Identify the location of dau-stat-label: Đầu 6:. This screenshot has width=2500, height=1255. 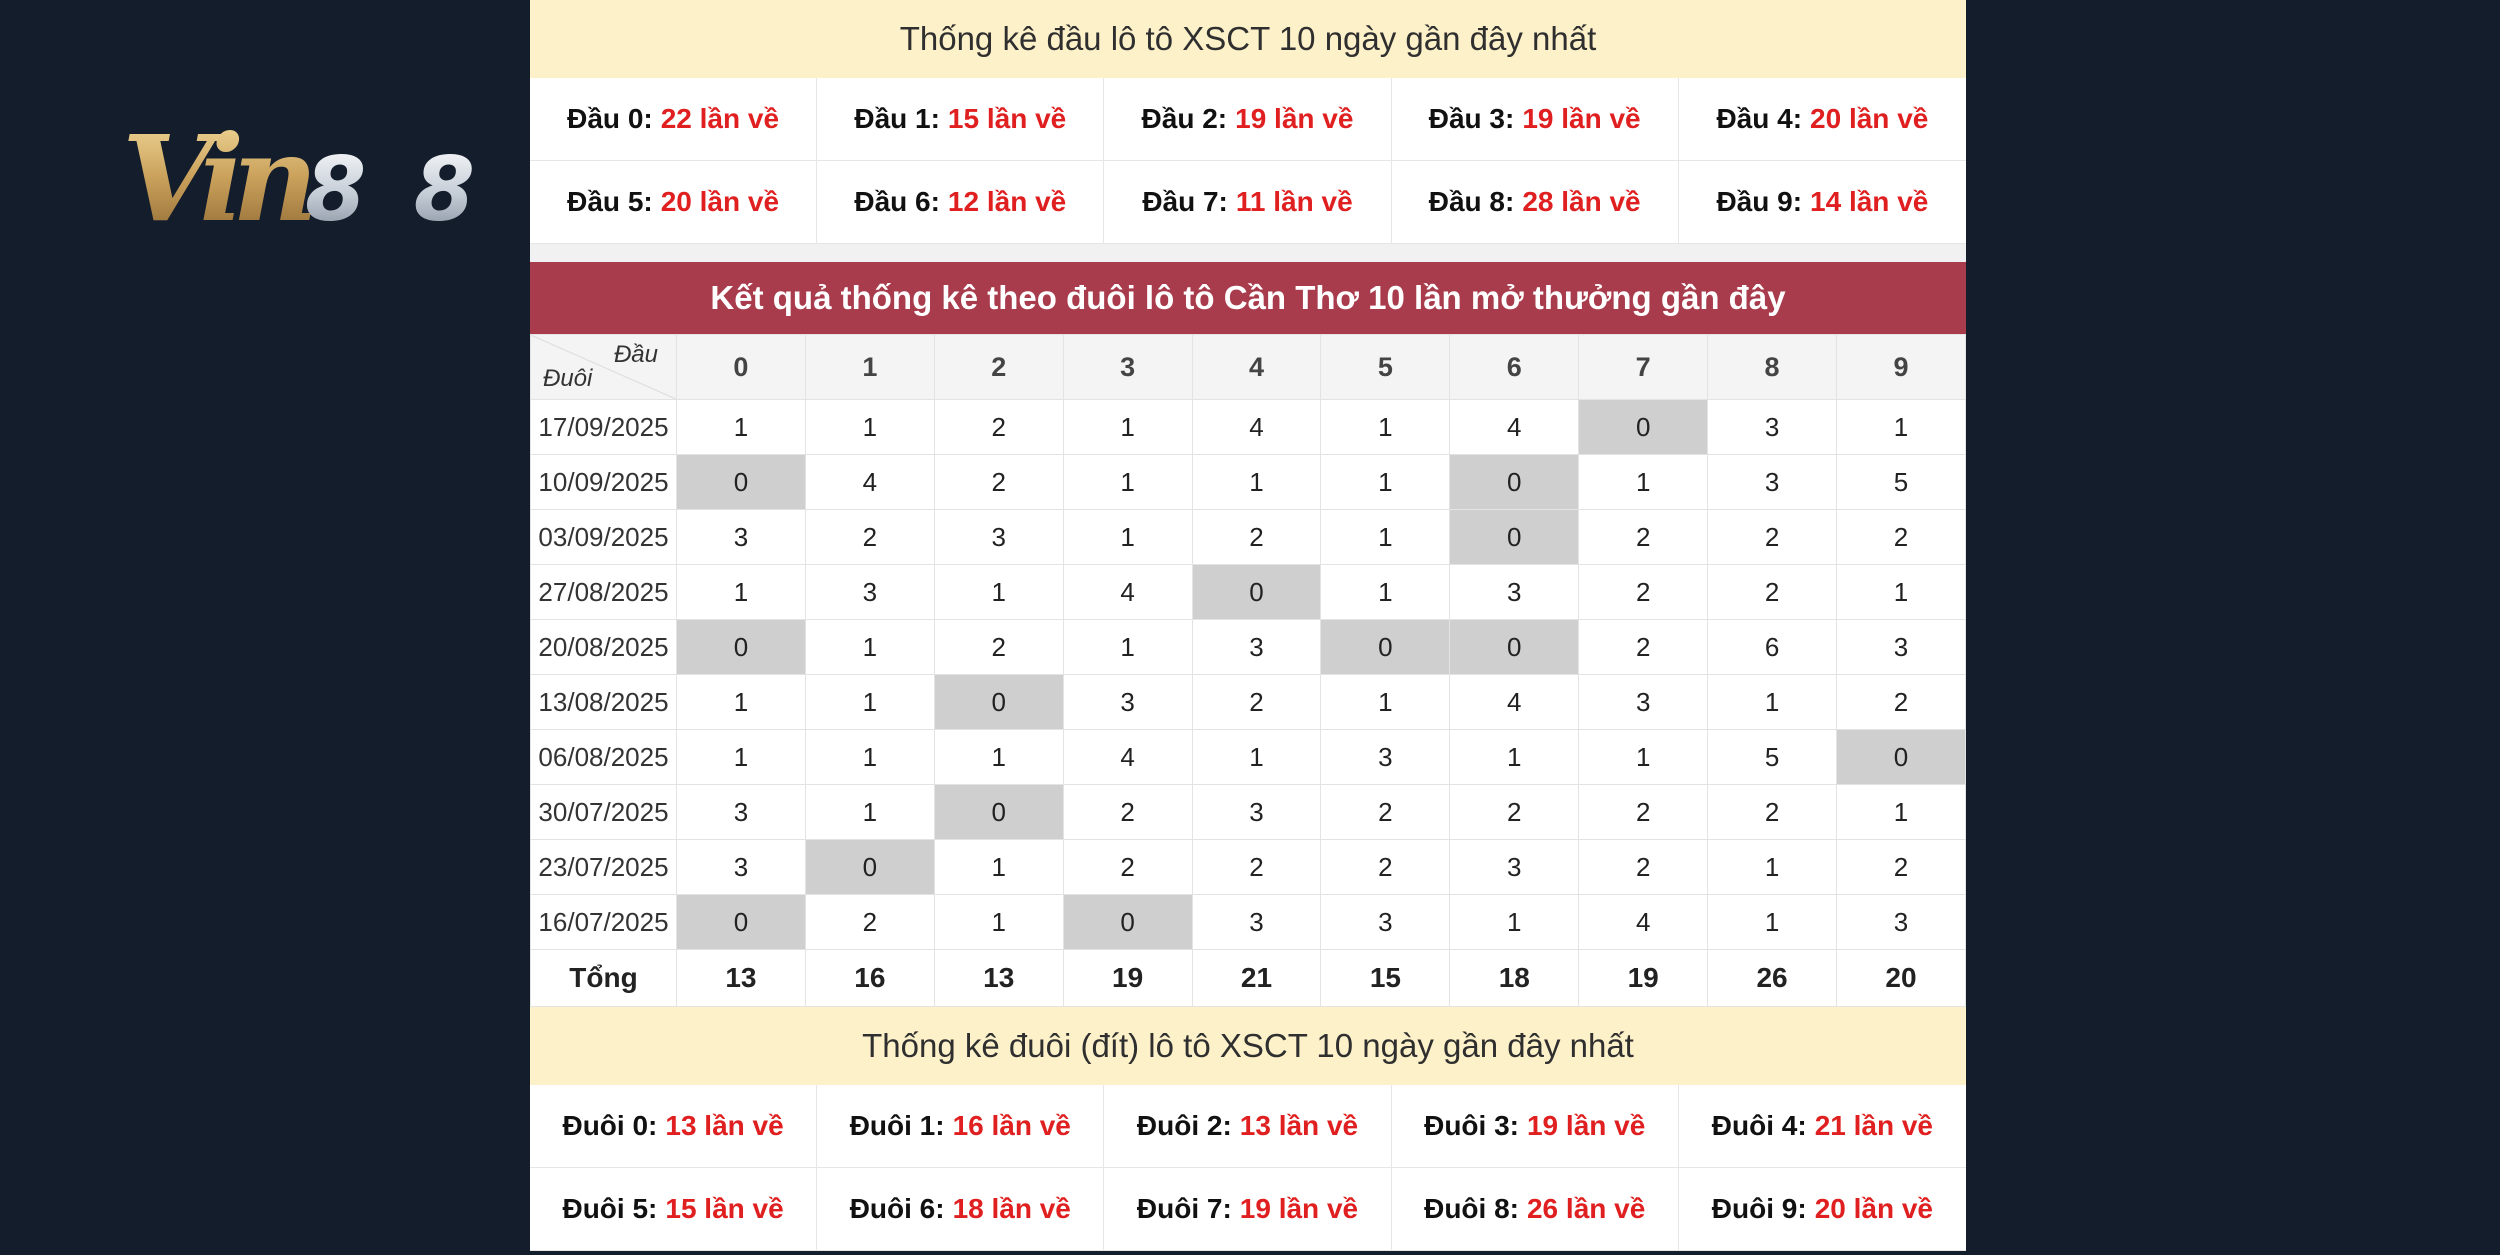
(897, 201).